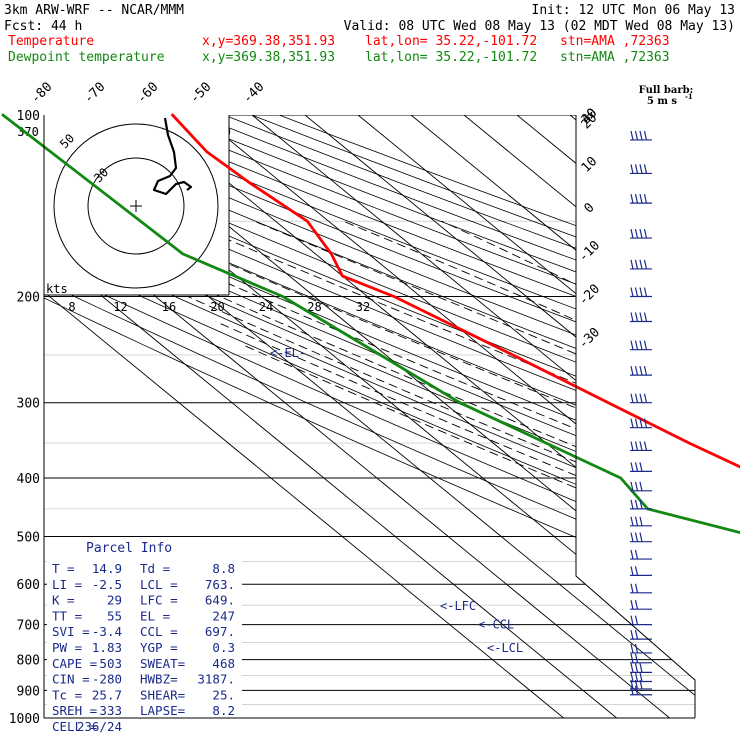  Describe the element at coordinates (28, 479) in the screenshot. I see `pressure-label-400: 400` at that location.